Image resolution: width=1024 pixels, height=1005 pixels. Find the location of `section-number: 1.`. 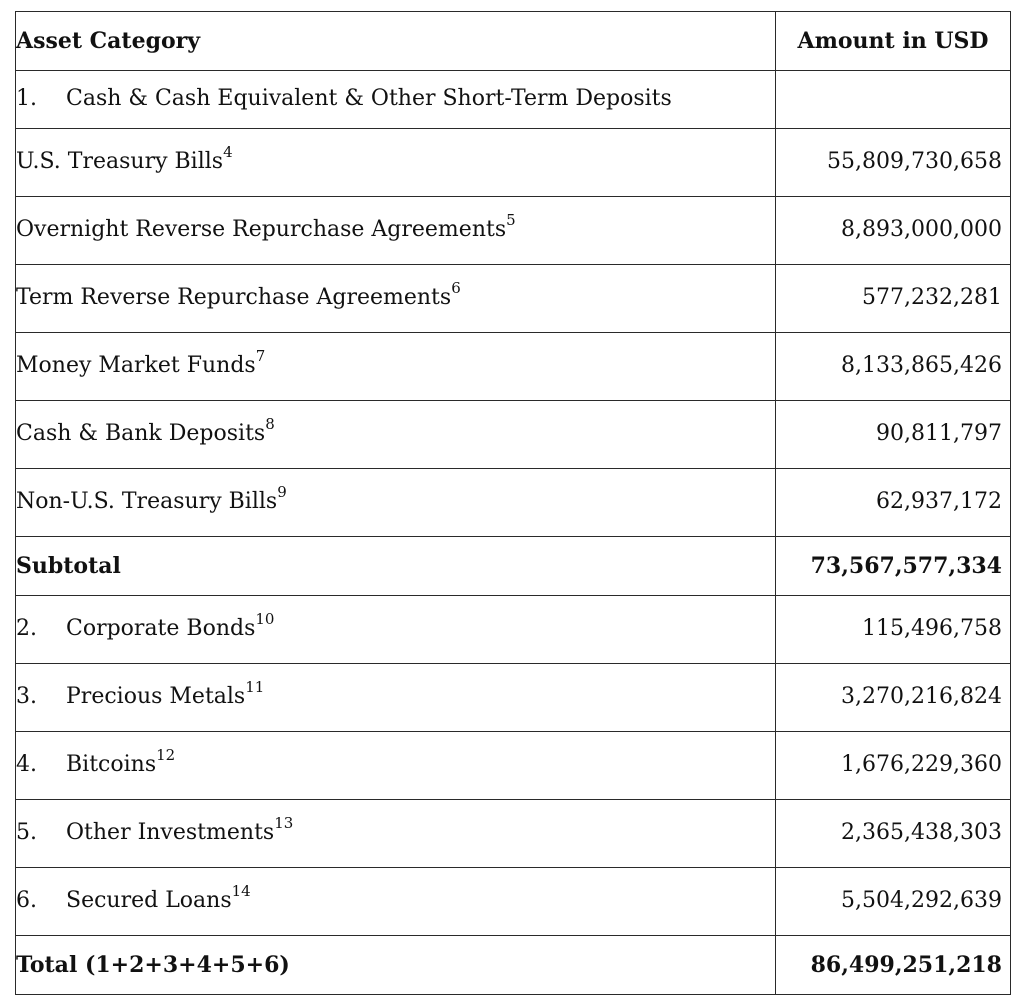

section-number: 1. is located at coordinates (26, 99).